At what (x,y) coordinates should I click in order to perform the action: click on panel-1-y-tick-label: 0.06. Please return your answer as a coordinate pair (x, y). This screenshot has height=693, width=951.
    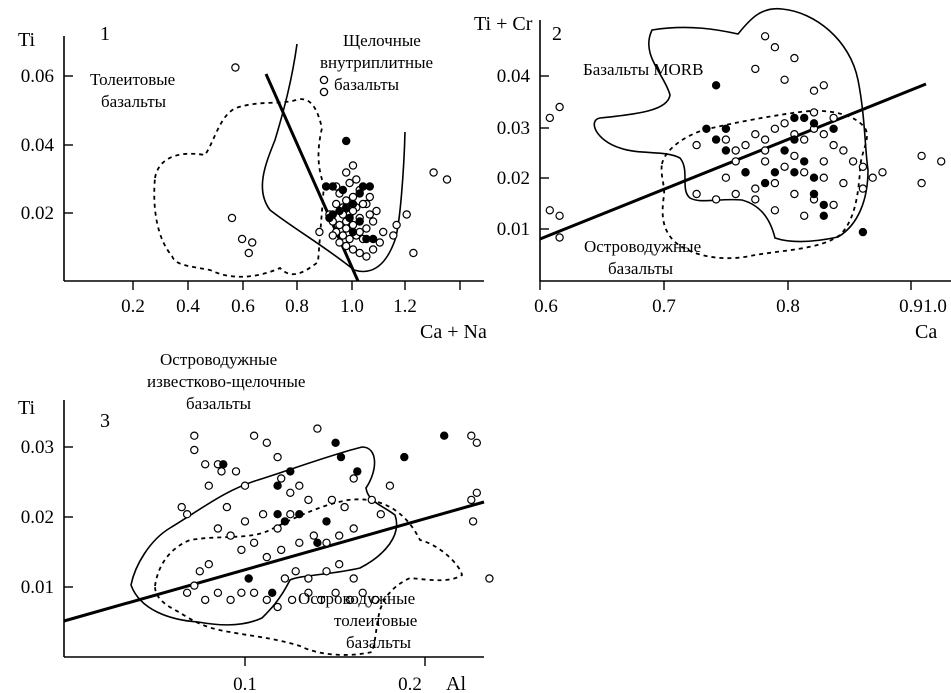
    Looking at the image, I should click on (37, 76).